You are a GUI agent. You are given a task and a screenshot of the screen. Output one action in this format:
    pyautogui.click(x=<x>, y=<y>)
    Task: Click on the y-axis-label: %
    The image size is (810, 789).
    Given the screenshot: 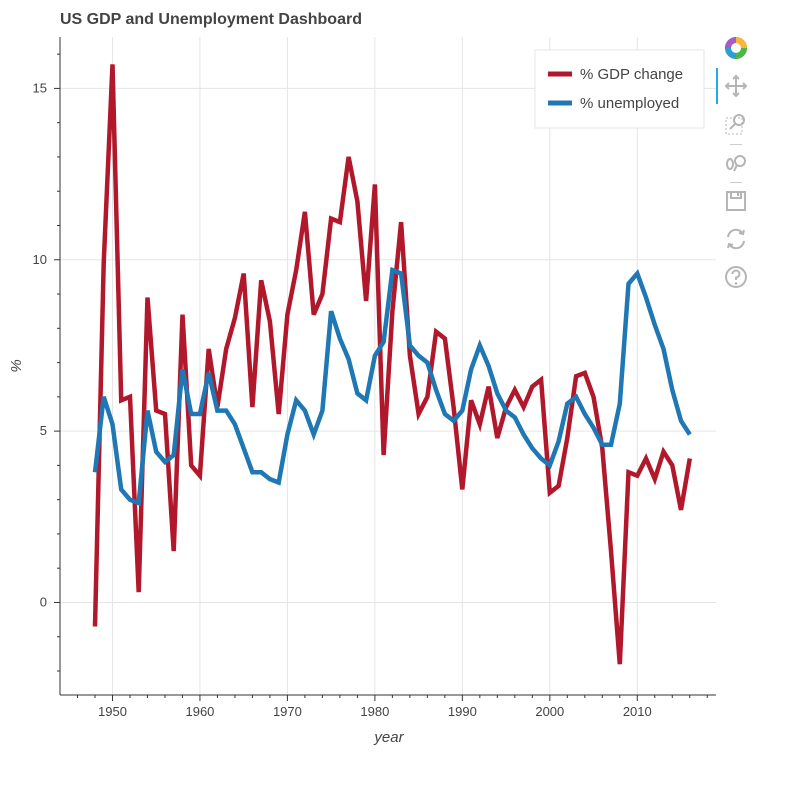 What is the action you would take?
    pyautogui.click(x=16, y=365)
    